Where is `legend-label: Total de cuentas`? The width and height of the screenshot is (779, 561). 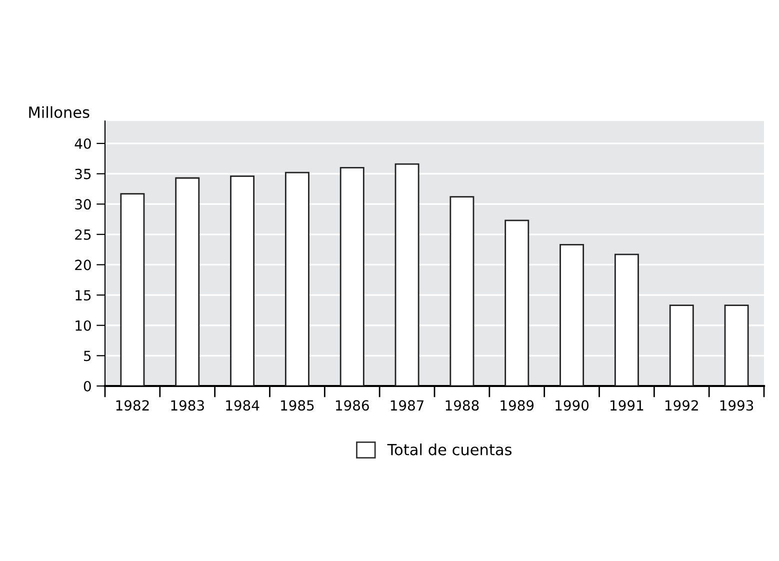 legend-label: Total de cuentas is located at coordinates (449, 450).